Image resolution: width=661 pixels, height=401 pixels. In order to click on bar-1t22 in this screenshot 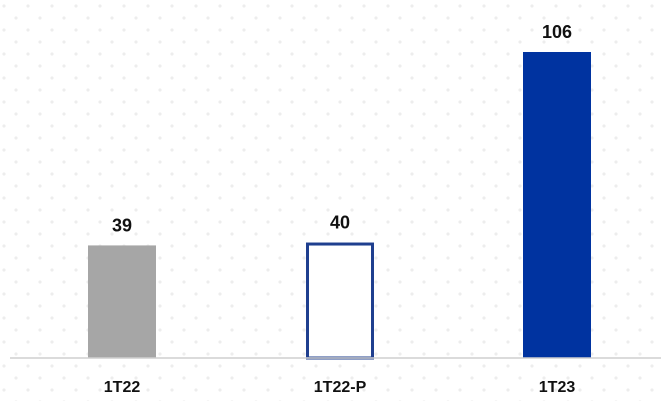, I will do `click(122, 301)`.